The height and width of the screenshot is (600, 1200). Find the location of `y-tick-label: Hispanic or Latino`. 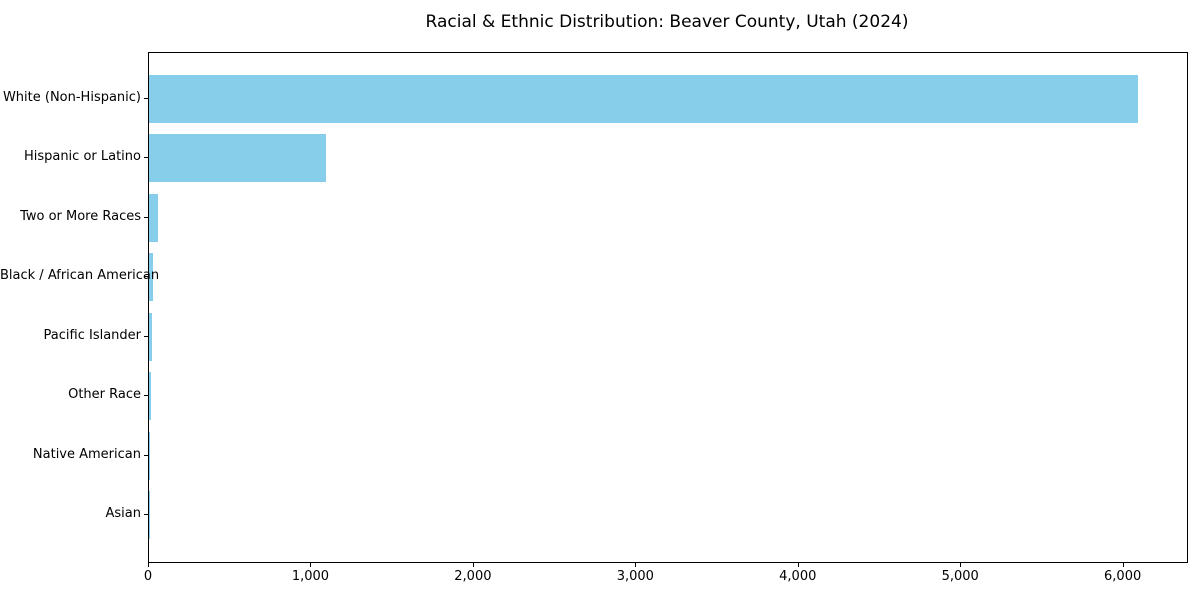

y-tick-label: Hispanic or Latino is located at coordinates (82, 157).